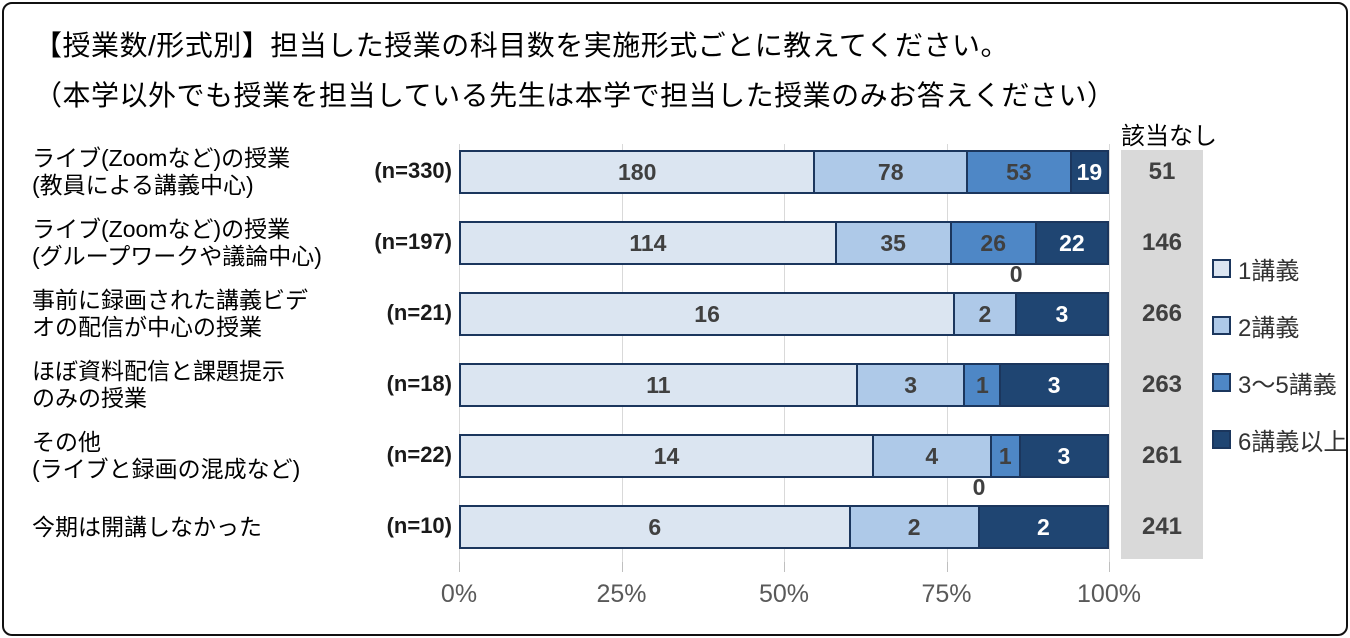 Image resolution: width=1350 pixels, height=638 pixels. I want to click on axis-tick-label: 25%, so click(621, 594).